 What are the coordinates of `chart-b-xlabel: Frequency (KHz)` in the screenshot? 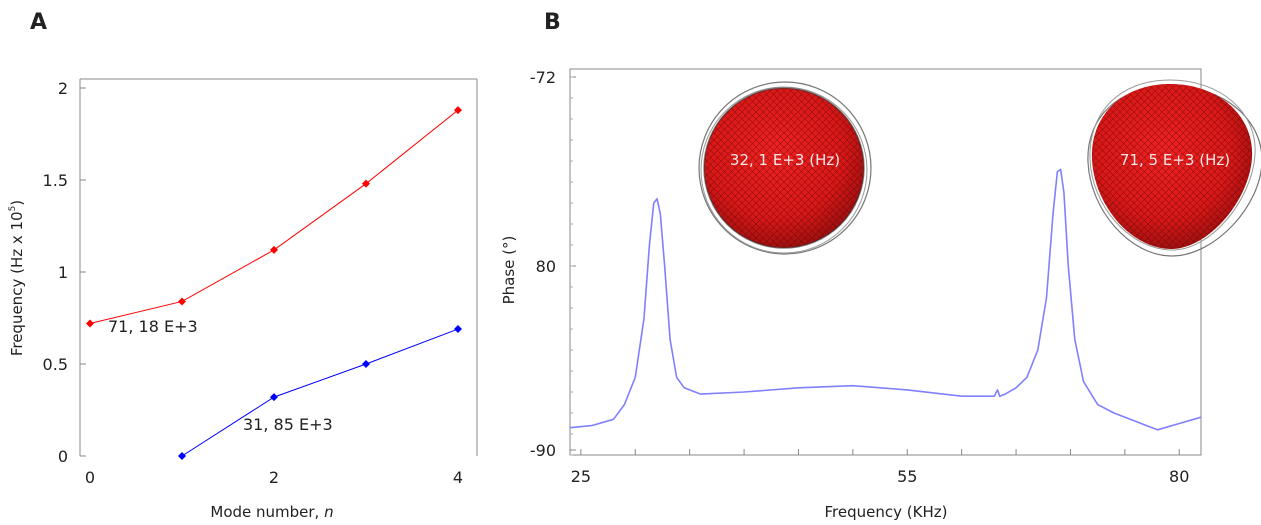 It's located at (886, 512).